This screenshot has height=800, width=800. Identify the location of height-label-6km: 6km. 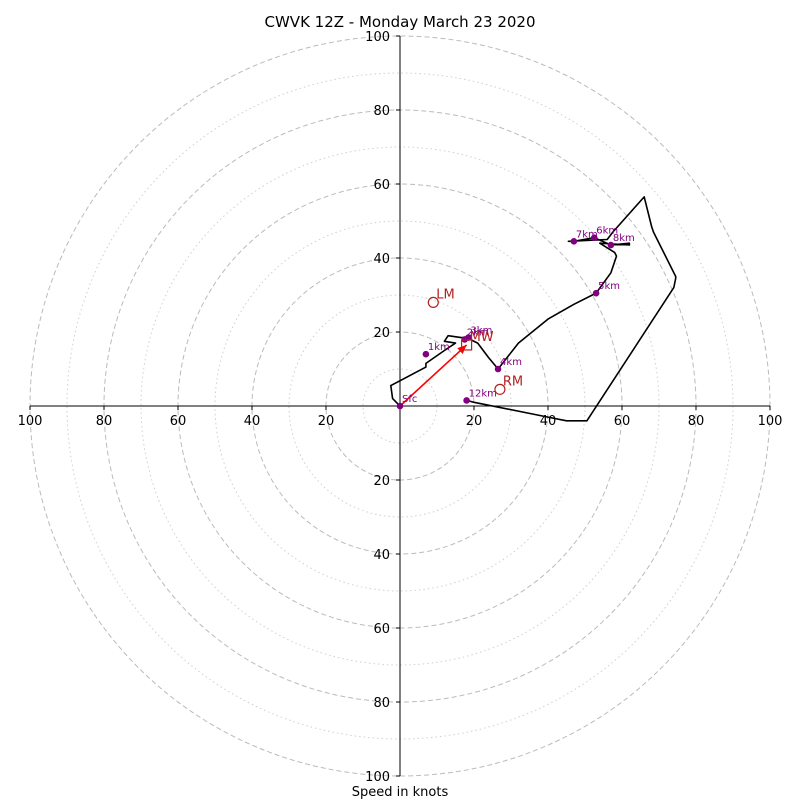
(607, 231).